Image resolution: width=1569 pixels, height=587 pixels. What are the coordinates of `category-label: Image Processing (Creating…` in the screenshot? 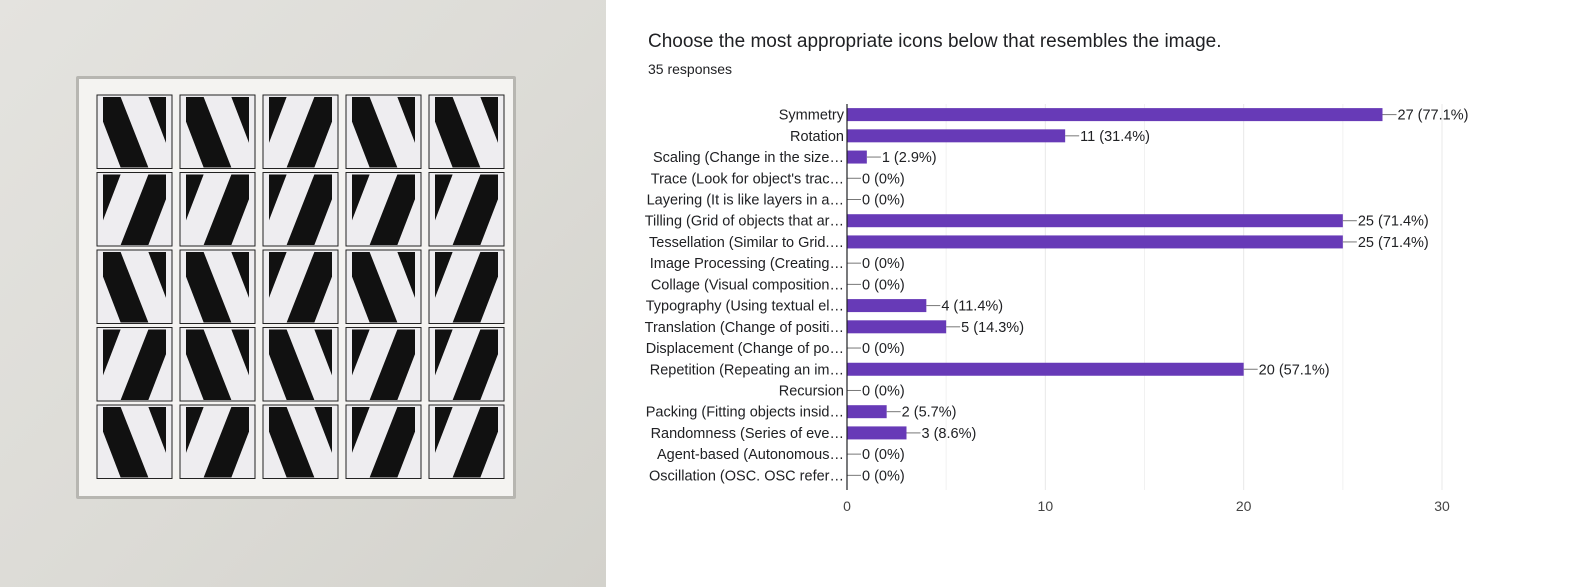 It's located at (747, 264).